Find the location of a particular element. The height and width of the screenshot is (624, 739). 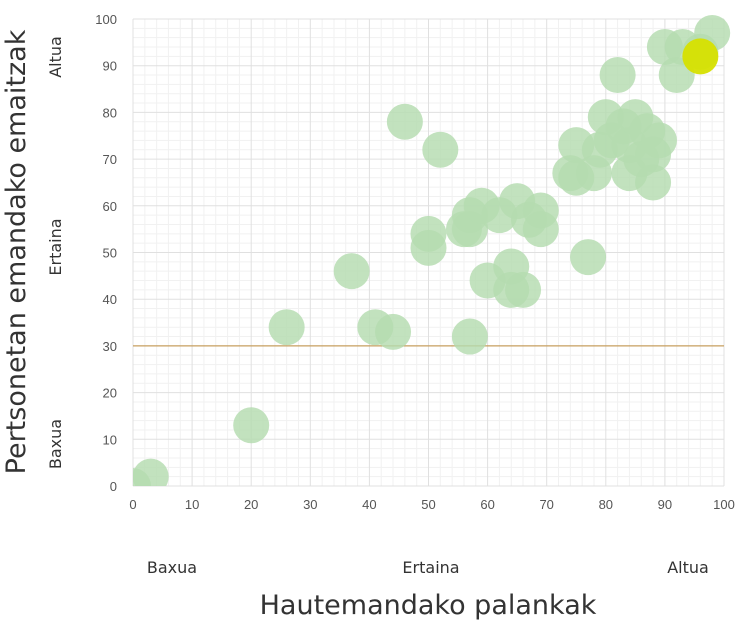

x-tick-label: 30 is located at coordinates (310, 504).